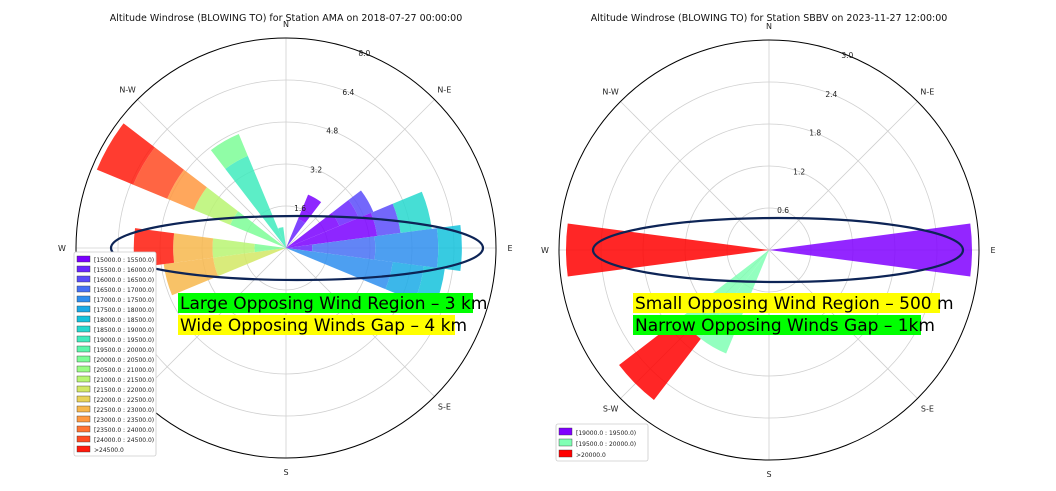 The width and height of the screenshot is (1056, 491). I want to click on legend-label: >20000.0, so click(591, 455).